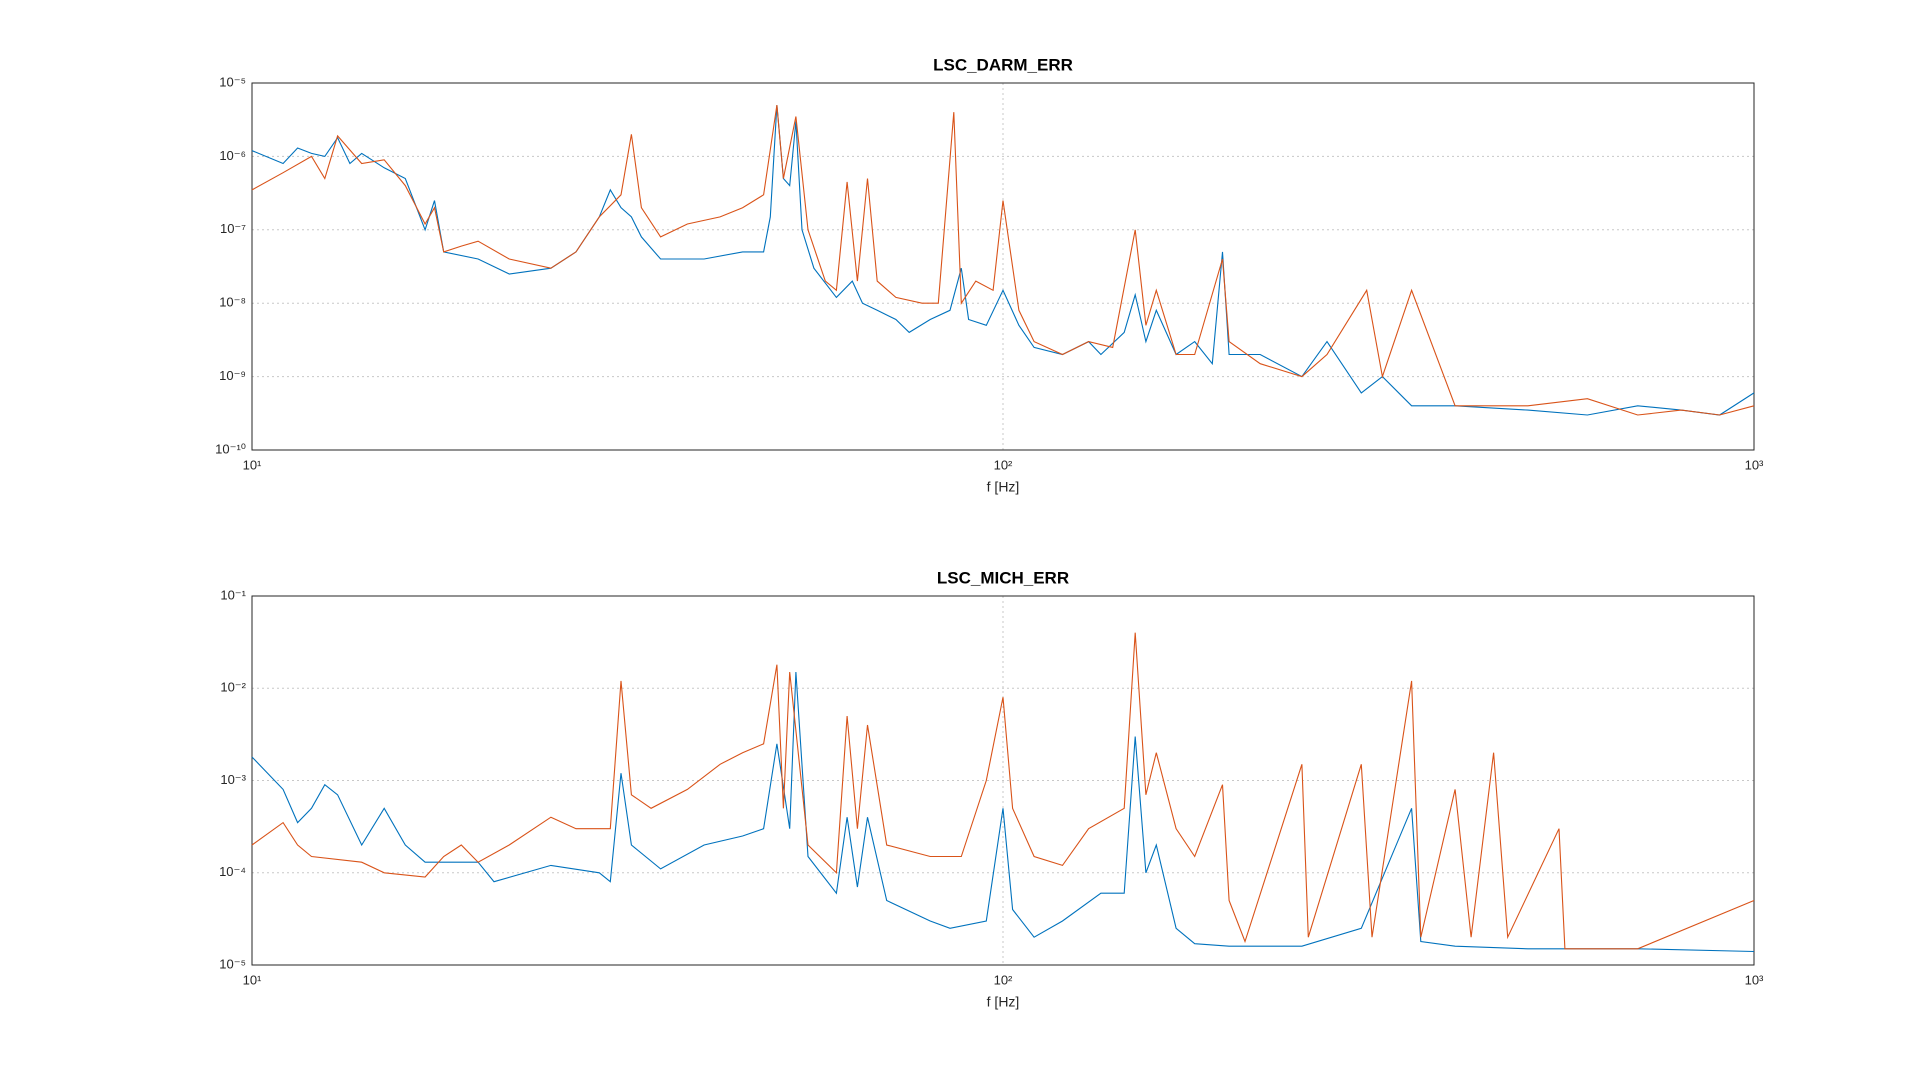  Describe the element at coordinates (233, 228) in the screenshot. I see `y-tick-label: 10⁻⁷` at that location.